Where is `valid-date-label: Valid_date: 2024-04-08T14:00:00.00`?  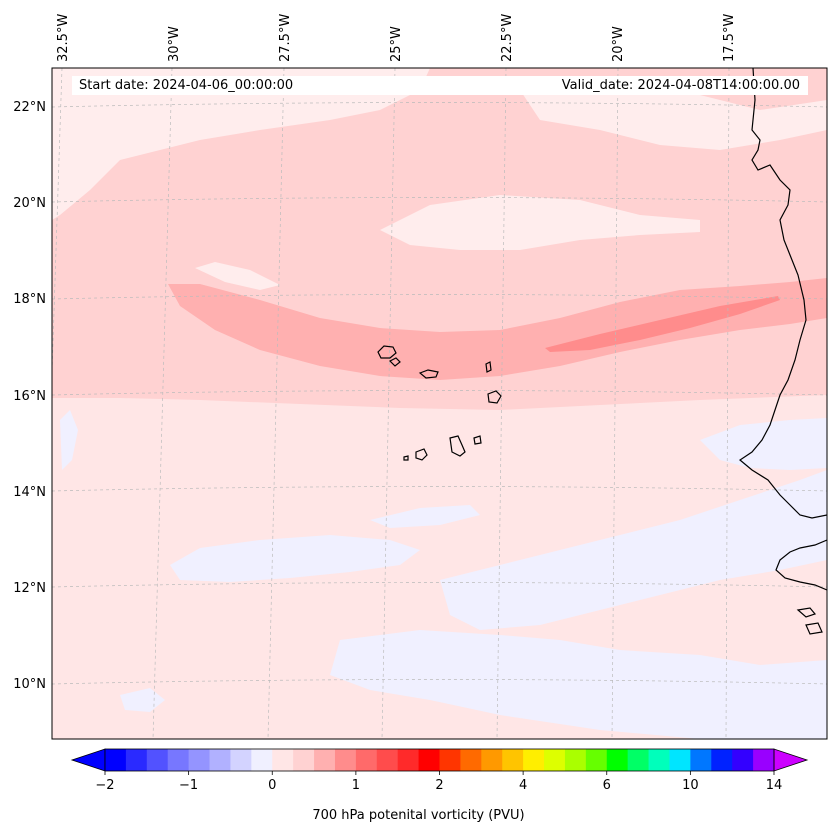 valid-date-label: Valid_date: 2024-04-08T14:00:00.00 is located at coordinates (585, 85).